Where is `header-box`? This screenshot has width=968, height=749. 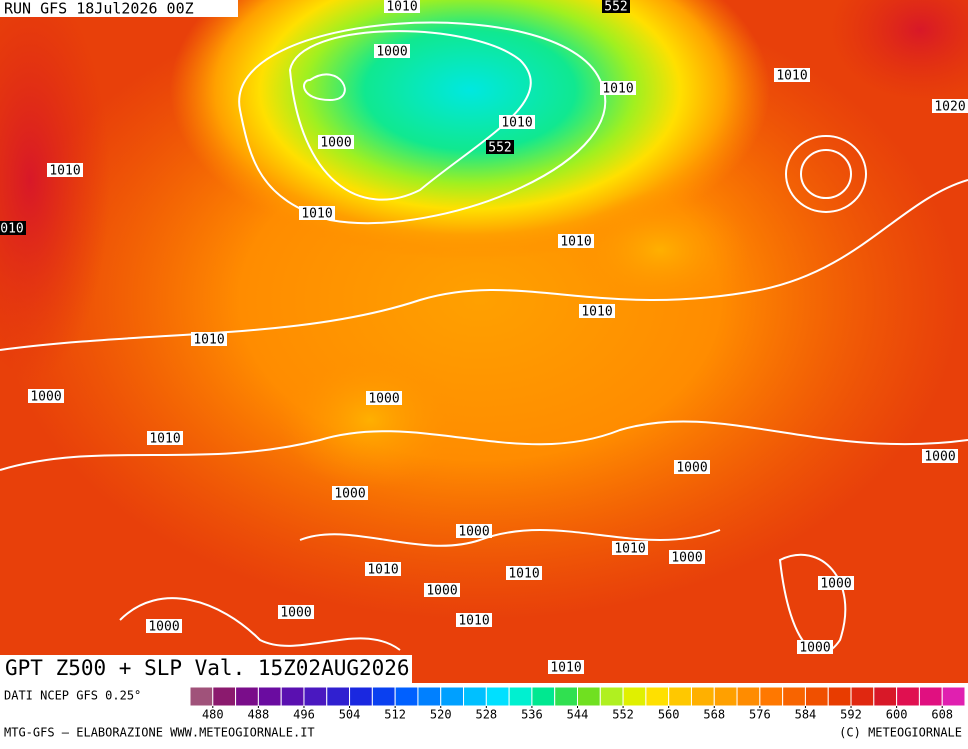
header-box is located at coordinates (119, 8).